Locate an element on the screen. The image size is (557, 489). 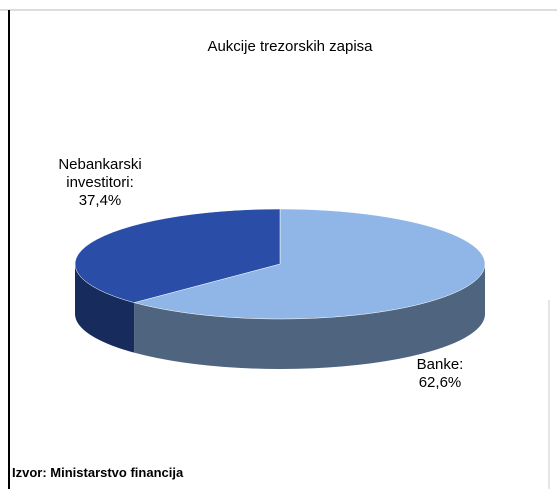
source-note: Izvor: Ministarstvo financija is located at coordinates (98, 472).